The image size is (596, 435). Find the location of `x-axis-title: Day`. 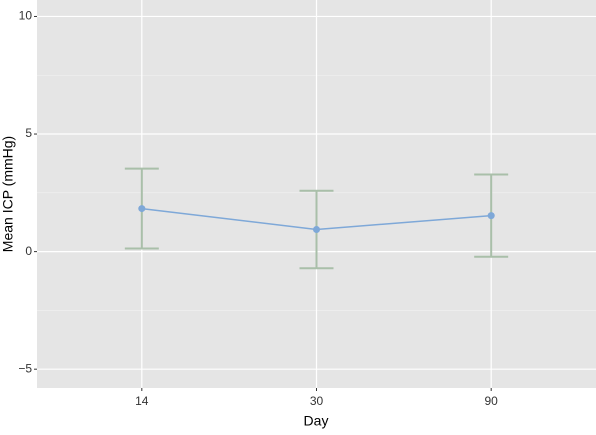

x-axis-title: Day is located at coordinates (316, 421).